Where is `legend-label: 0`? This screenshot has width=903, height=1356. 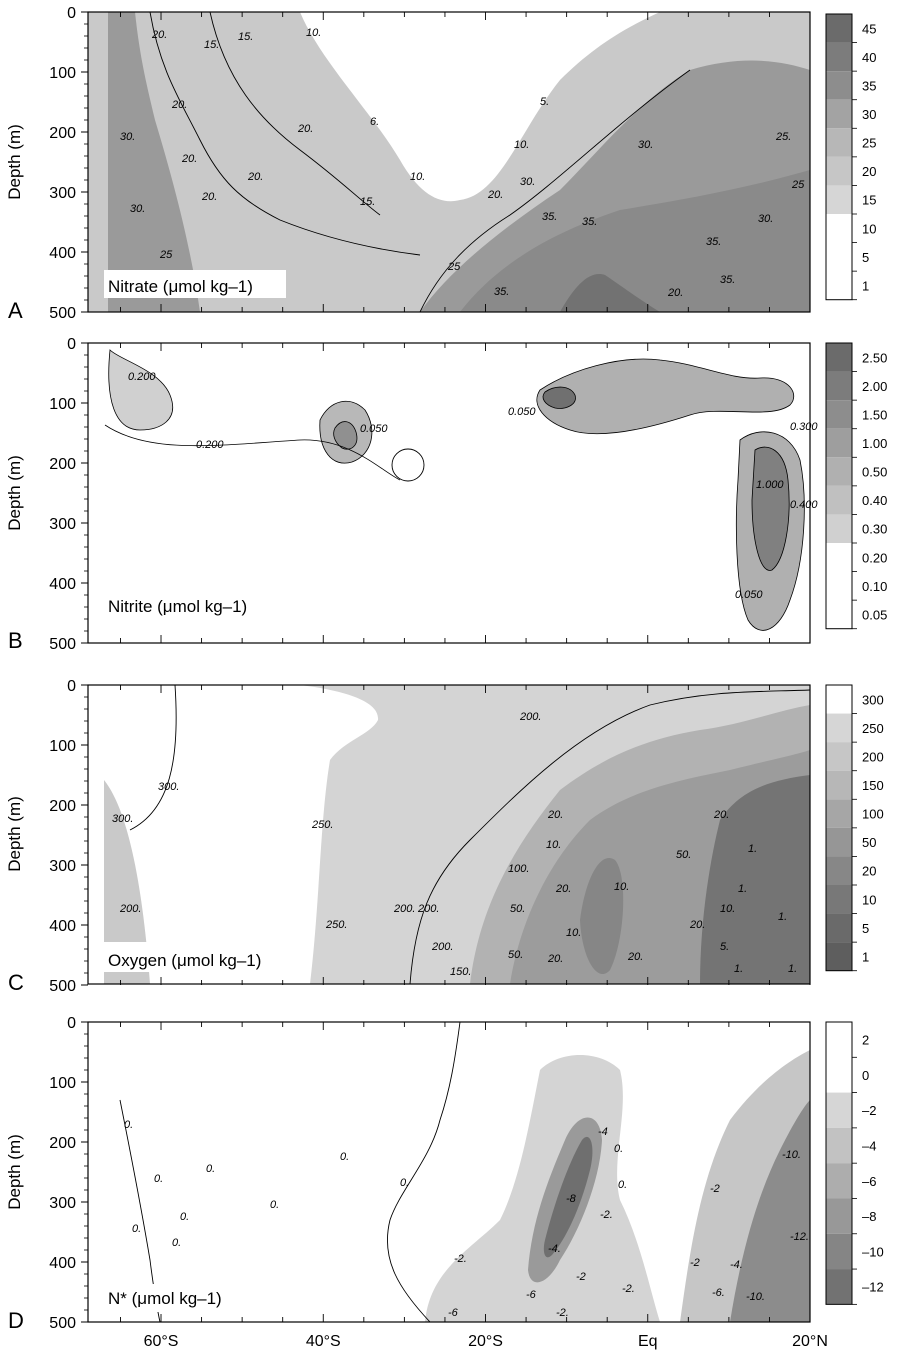 legend-label: 0 is located at coordinates (865, 1075).